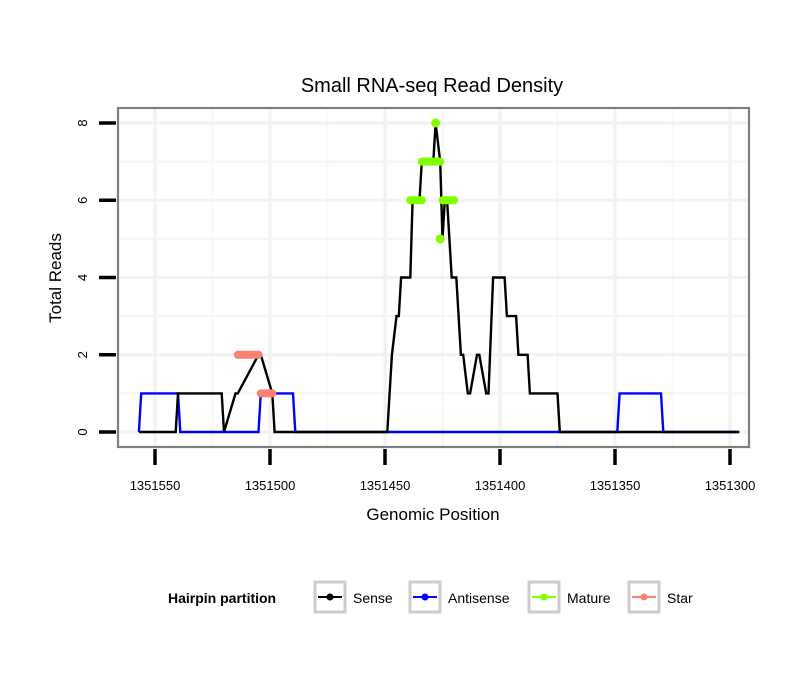  I want to click on y-tick-label: 4, so click(82, 277).